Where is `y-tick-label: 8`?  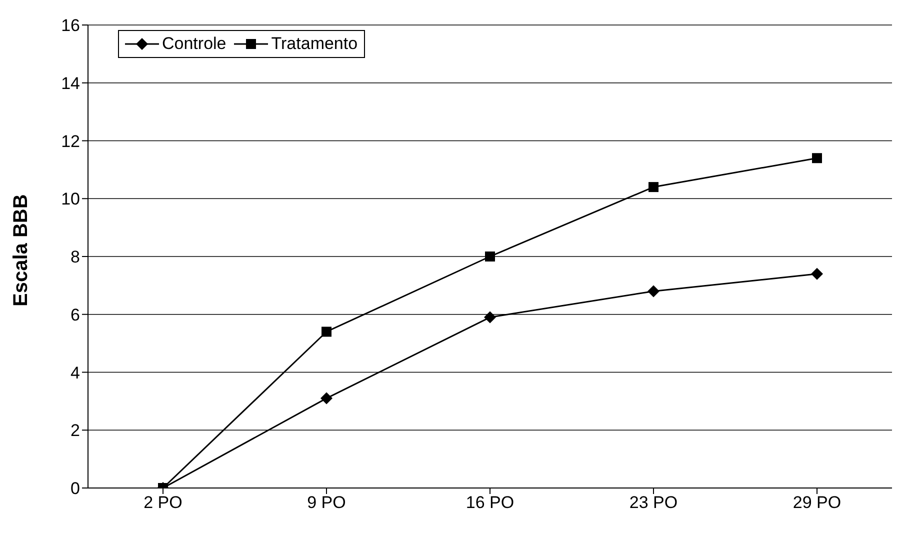 y-tick-label: 8 is located at coordinates (75, 257).